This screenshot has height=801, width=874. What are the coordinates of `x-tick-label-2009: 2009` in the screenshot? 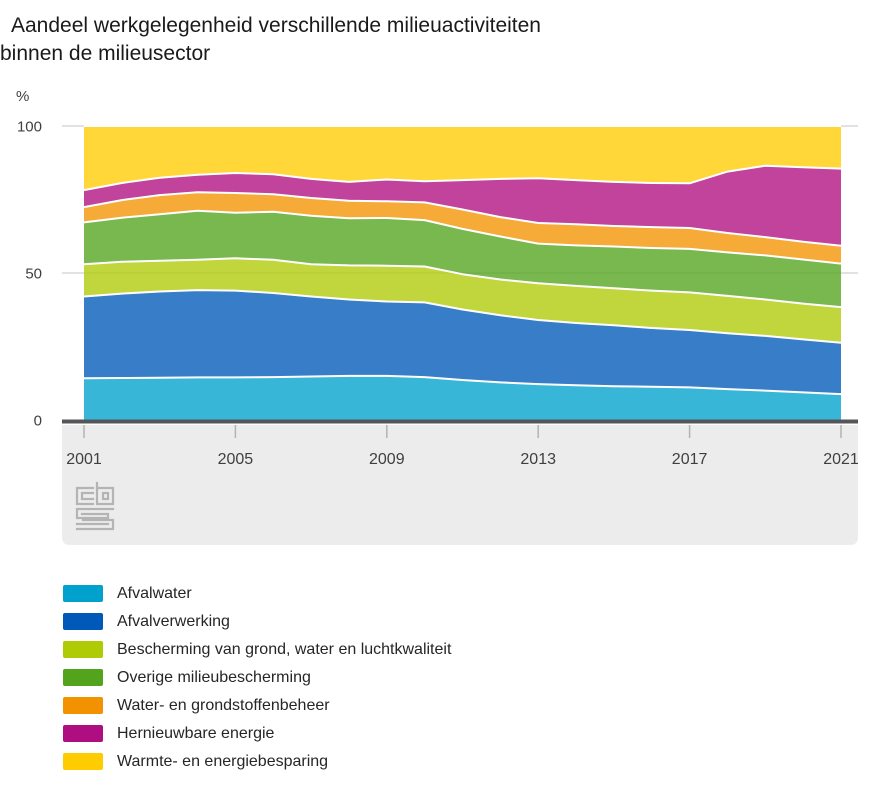 It's located at (387, 459).